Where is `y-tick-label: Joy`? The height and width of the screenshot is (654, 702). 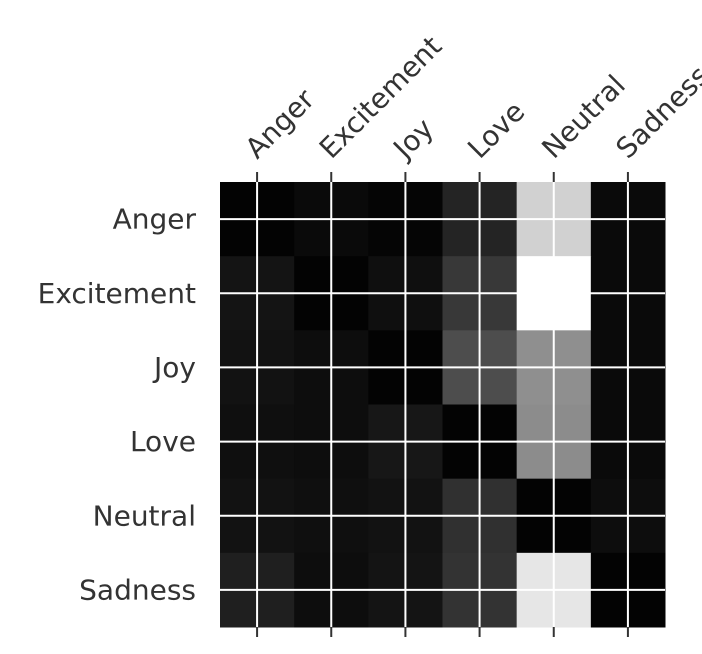
y-tick-label: Joy is located at coordinates (174, 367).